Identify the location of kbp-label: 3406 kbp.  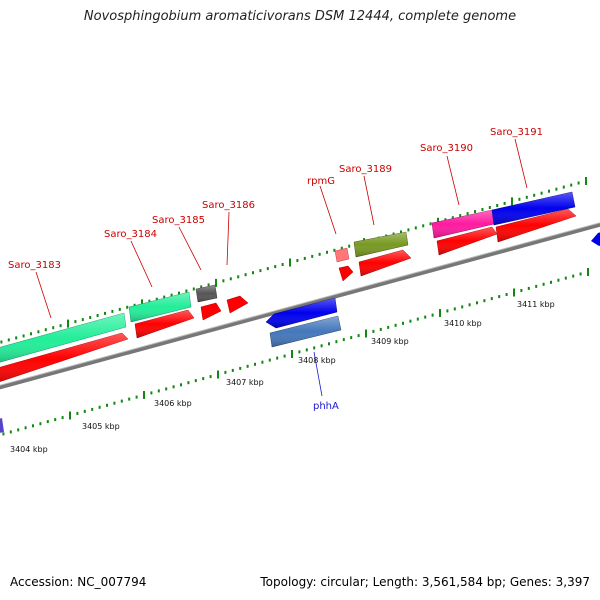
(173, 403).